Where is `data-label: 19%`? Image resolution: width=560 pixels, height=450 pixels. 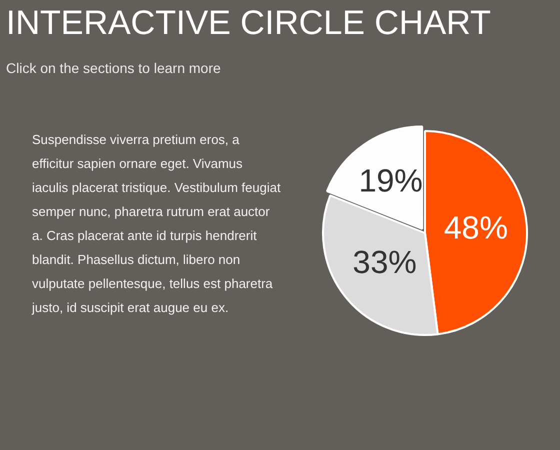 data-label: 19% is located at coordinates (390, 180).